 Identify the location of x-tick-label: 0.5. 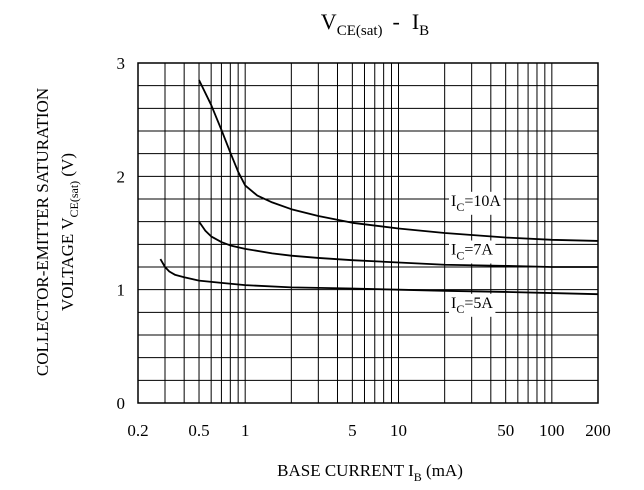
(198, 430).